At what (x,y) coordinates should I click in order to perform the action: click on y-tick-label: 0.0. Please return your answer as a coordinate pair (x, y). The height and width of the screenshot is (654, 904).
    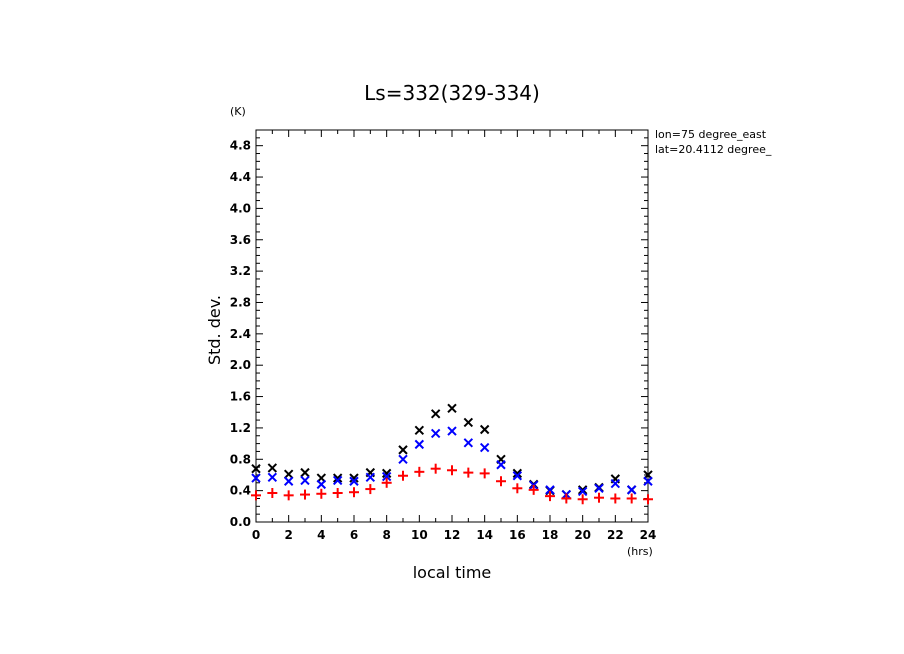
    Looking at the image, I should click on (240, 522).